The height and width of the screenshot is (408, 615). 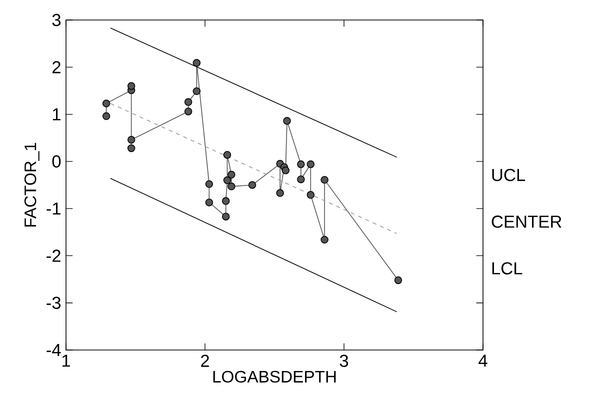 What do you see at coordinates (344, 360) in the screenshot?
I see `x-tick-label: 3` at bounding box center [344, 360].